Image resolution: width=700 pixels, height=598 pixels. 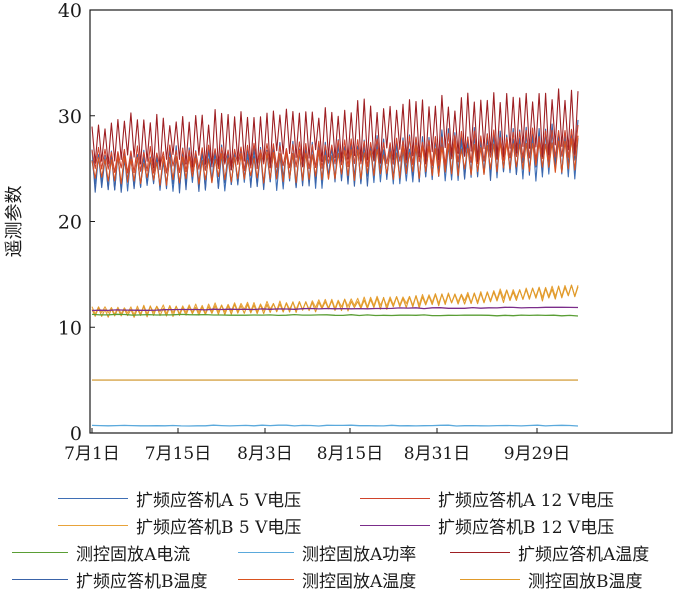 What do you see at coordinates (70, 117) in the screenshot?
I see `y-tick-label: 30` at bounding box center [70, 117].